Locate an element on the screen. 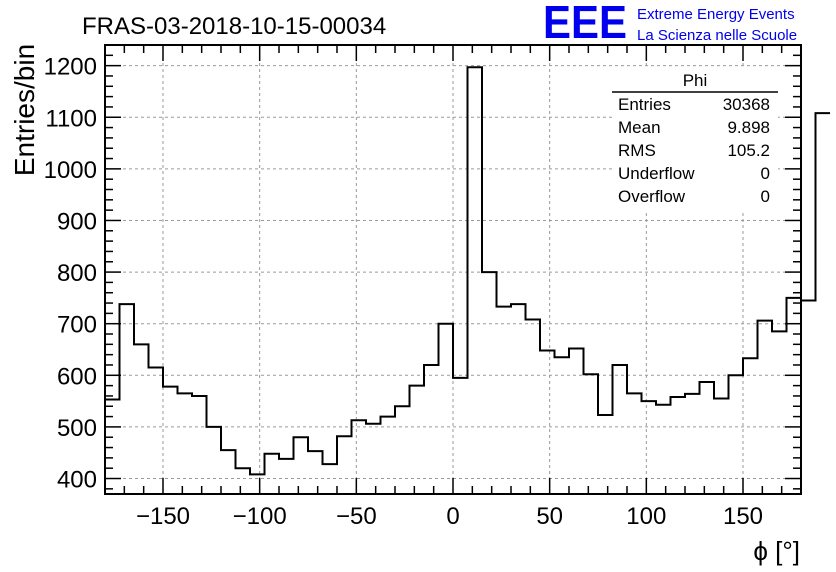 Image resolution: width=836 pixels, height=572 pixels. y-tick-label: 1000 is located at coordinates (70, 170).